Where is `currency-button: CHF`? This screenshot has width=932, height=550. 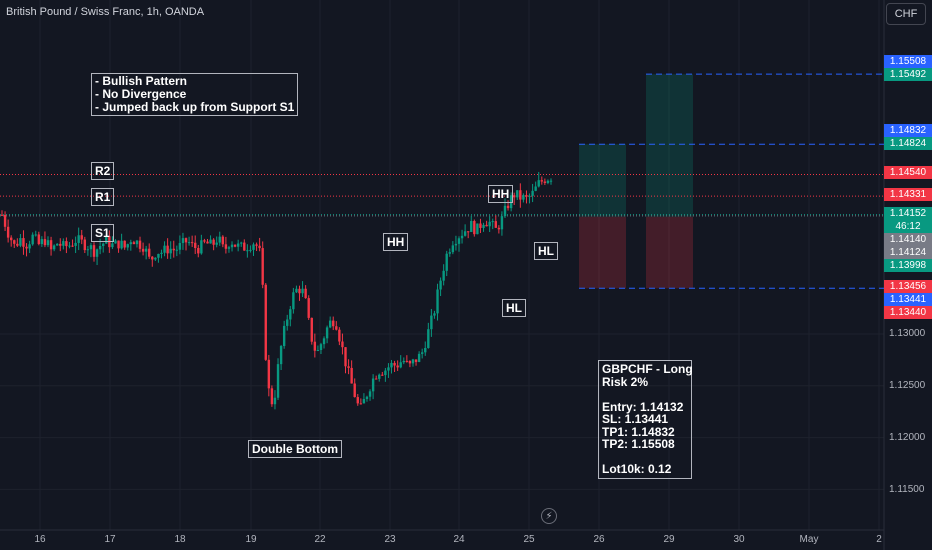
currency-button: CHF is located at coordinates (906, 14).